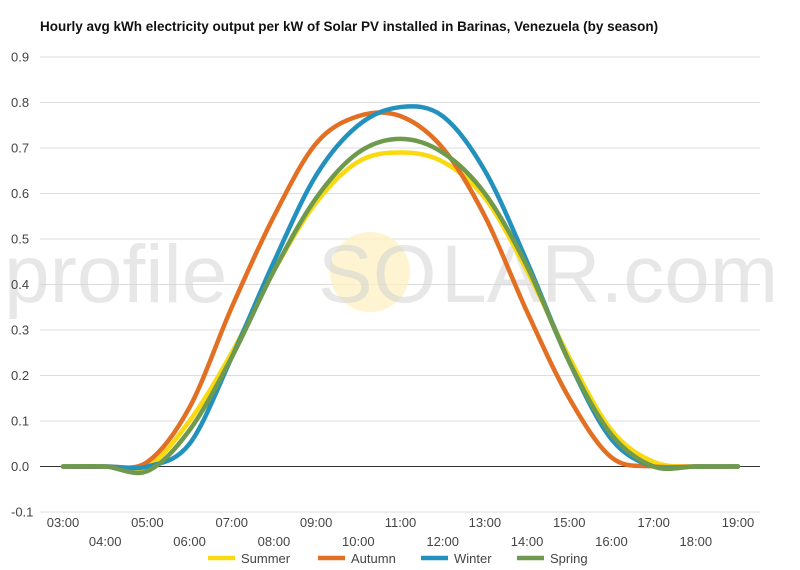 The image size is (800, 570). Describe the element at coordinates (115, 274) in the screenshot. I see `watermark-text-left: profile` at that location.